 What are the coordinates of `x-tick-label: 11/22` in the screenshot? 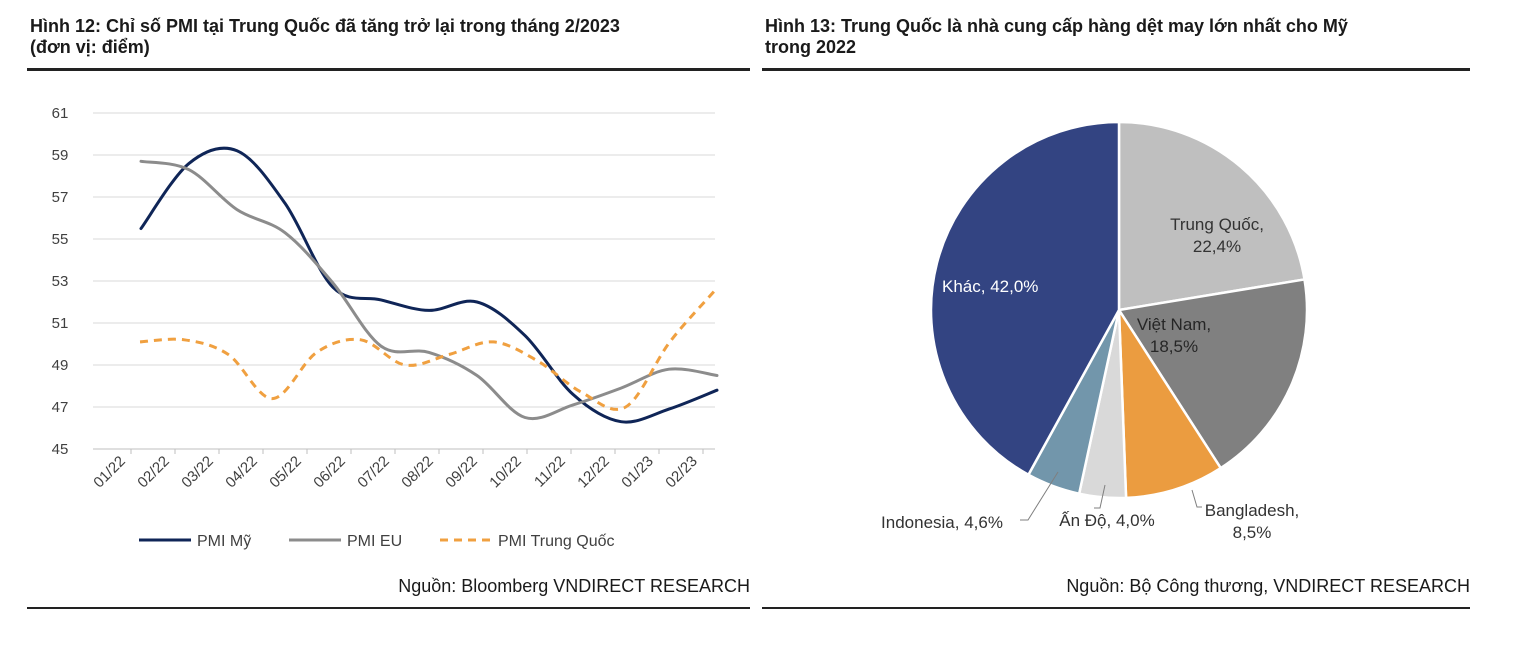 It's located at (550, 472).